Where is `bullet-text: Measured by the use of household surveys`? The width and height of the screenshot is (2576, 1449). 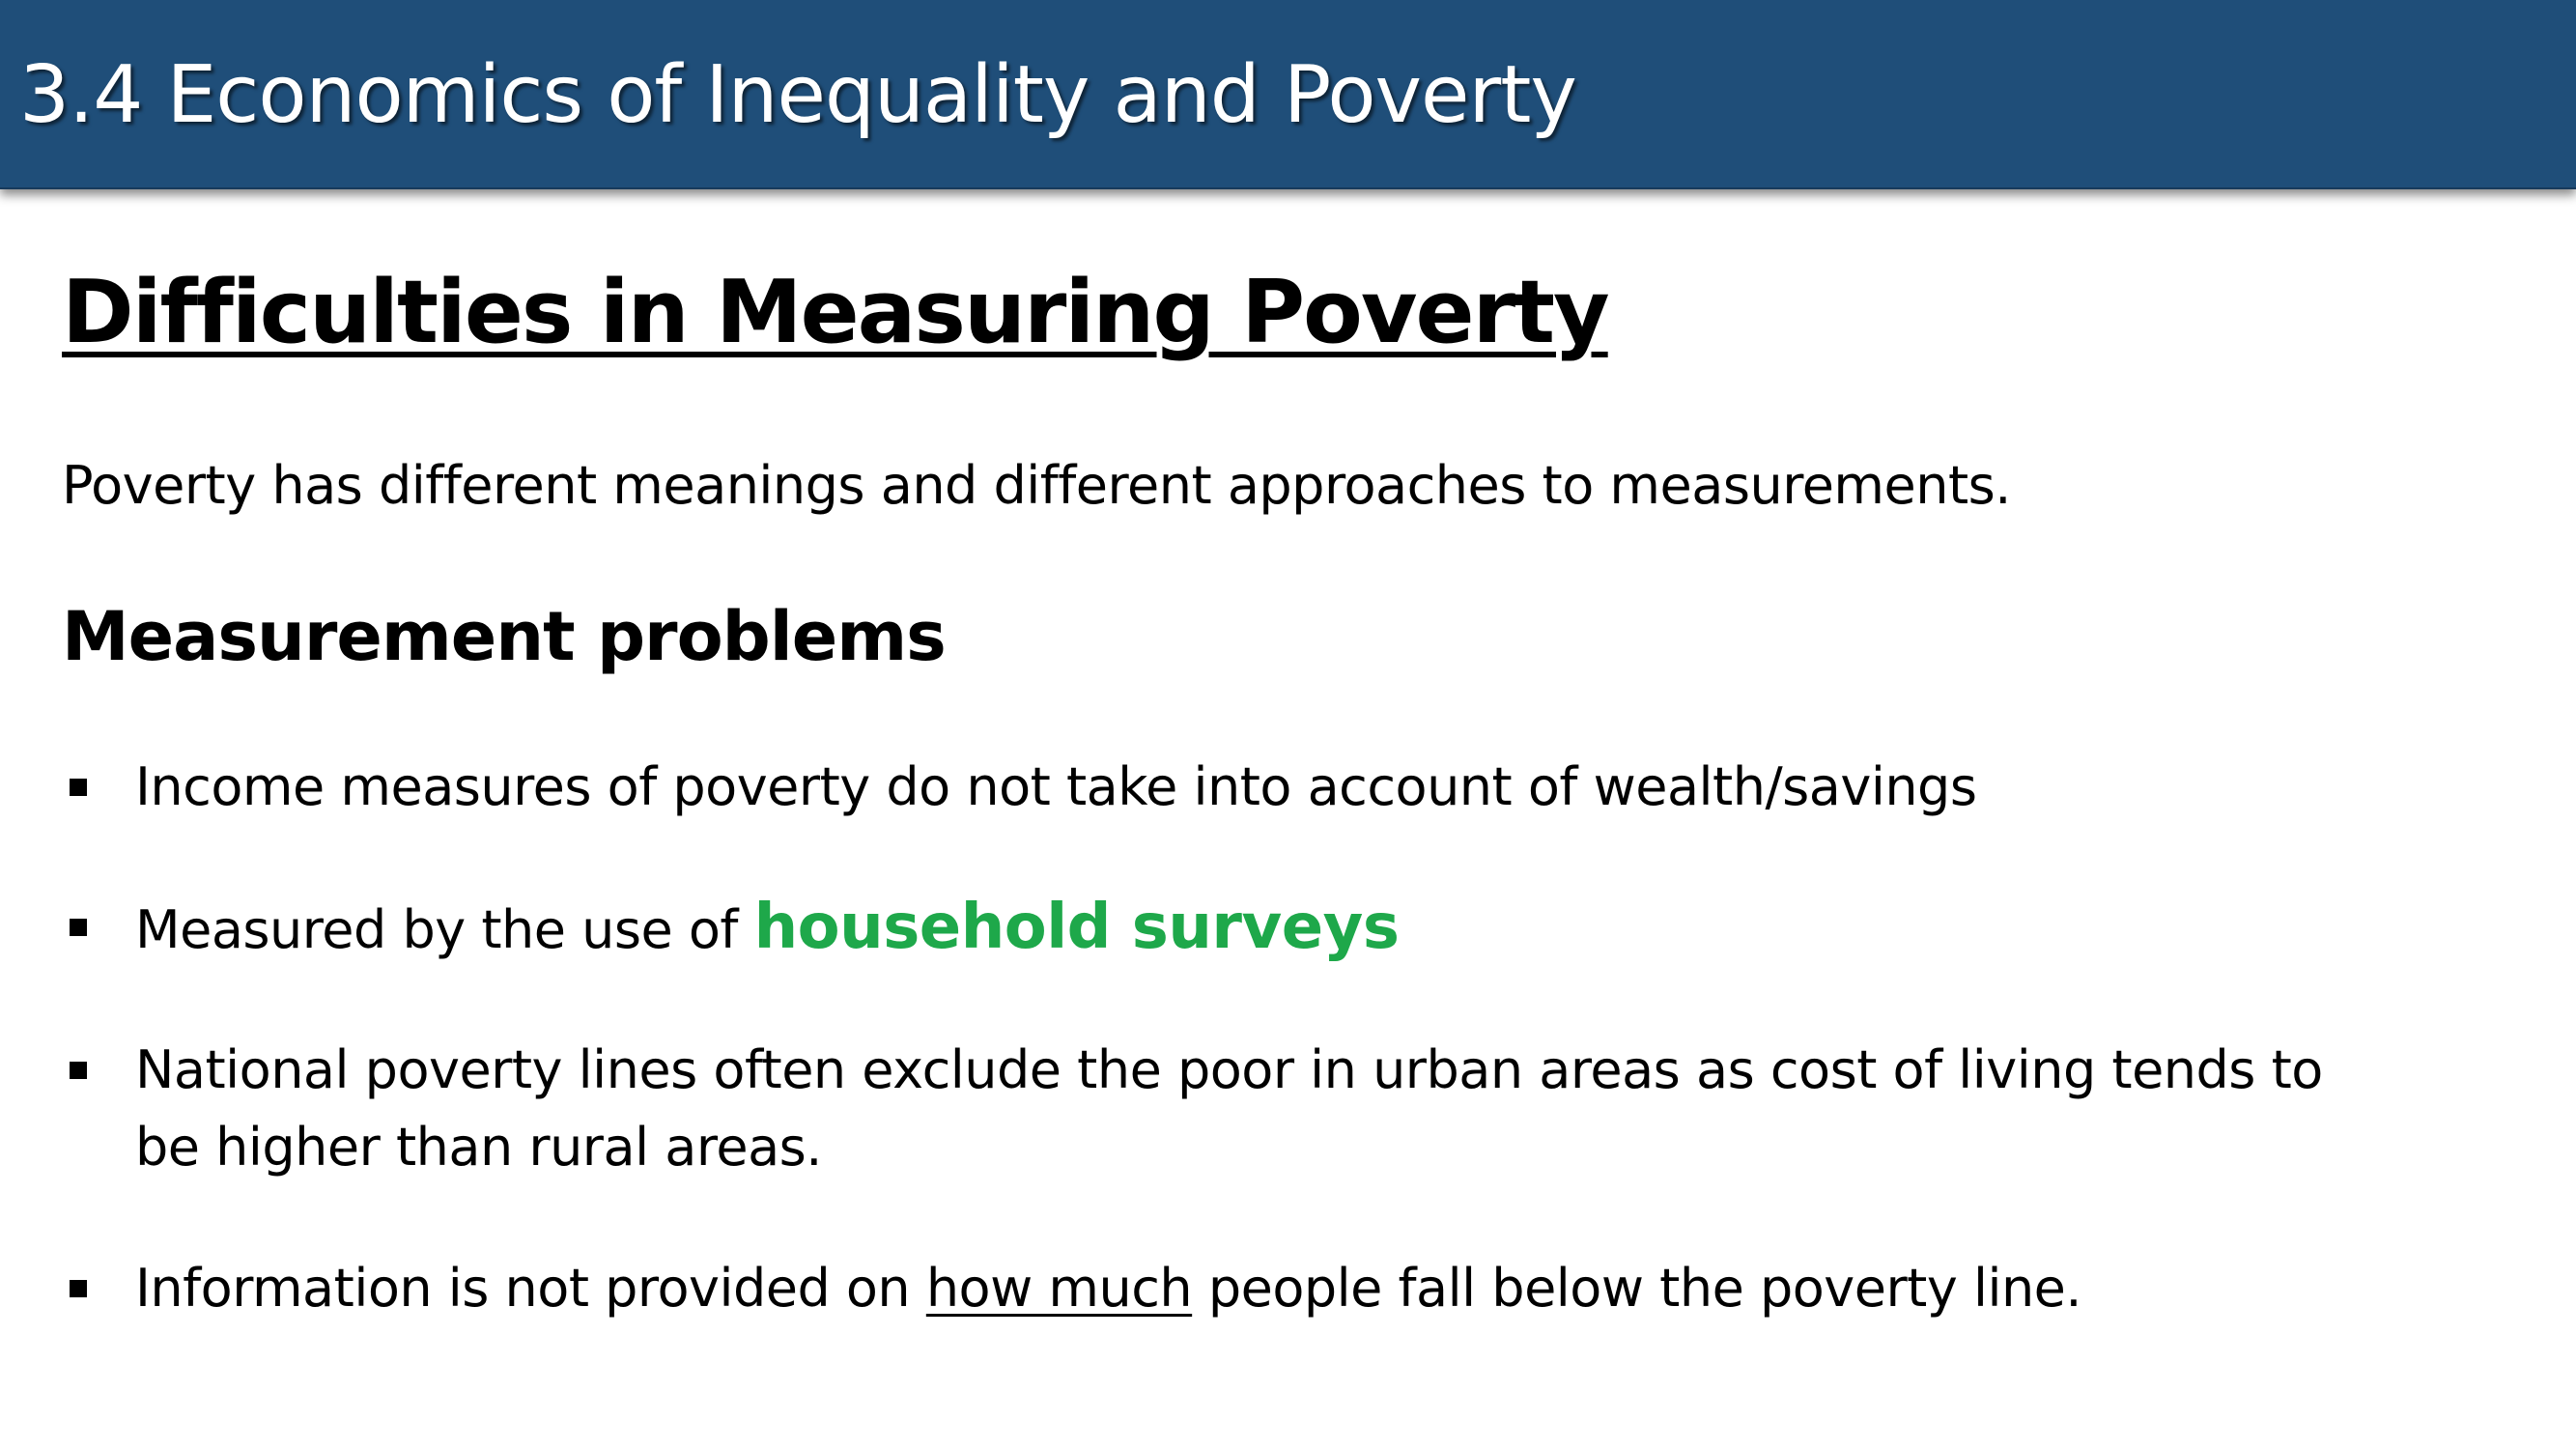
bullet-text: Measured by the use of household surveys is located at coordinates (1294, 929).